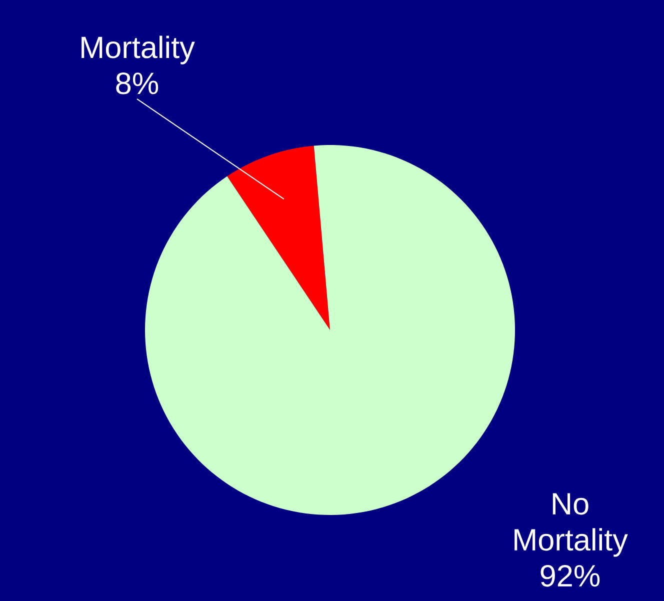 The image size is (664, 601). Describe the element at coordinates (138, 50) in the screenshot. I see `slice-label: Mortality` at that location.